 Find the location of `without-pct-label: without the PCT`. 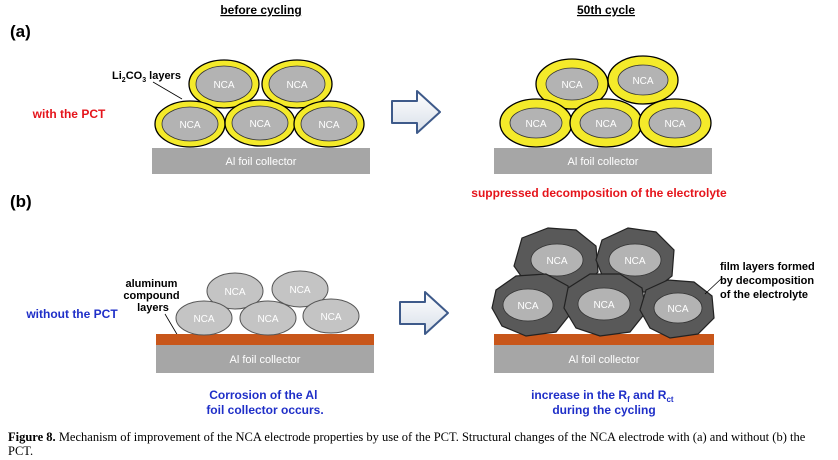

without-pct-label: without the PCT is located at coordinates (71, 314).